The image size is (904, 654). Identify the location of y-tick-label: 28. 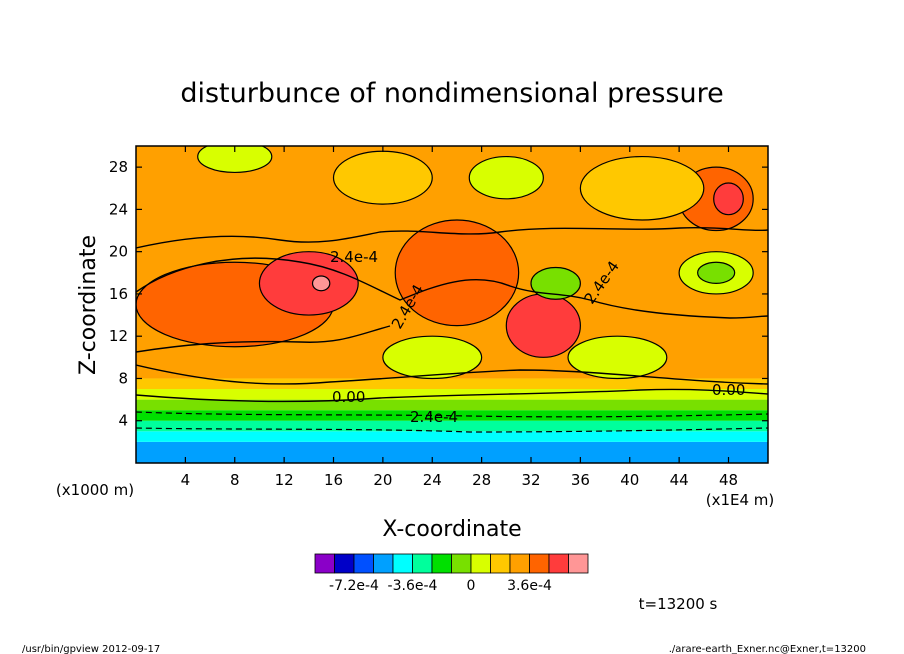
(118, 167).